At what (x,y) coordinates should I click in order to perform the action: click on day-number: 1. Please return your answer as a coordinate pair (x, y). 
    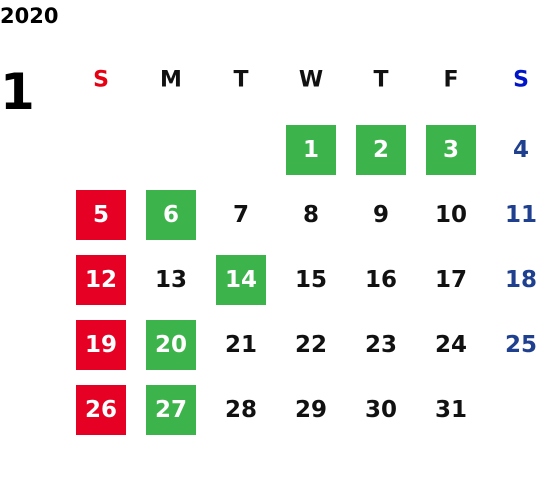
    Looking at the image, I should click on (311, 150).